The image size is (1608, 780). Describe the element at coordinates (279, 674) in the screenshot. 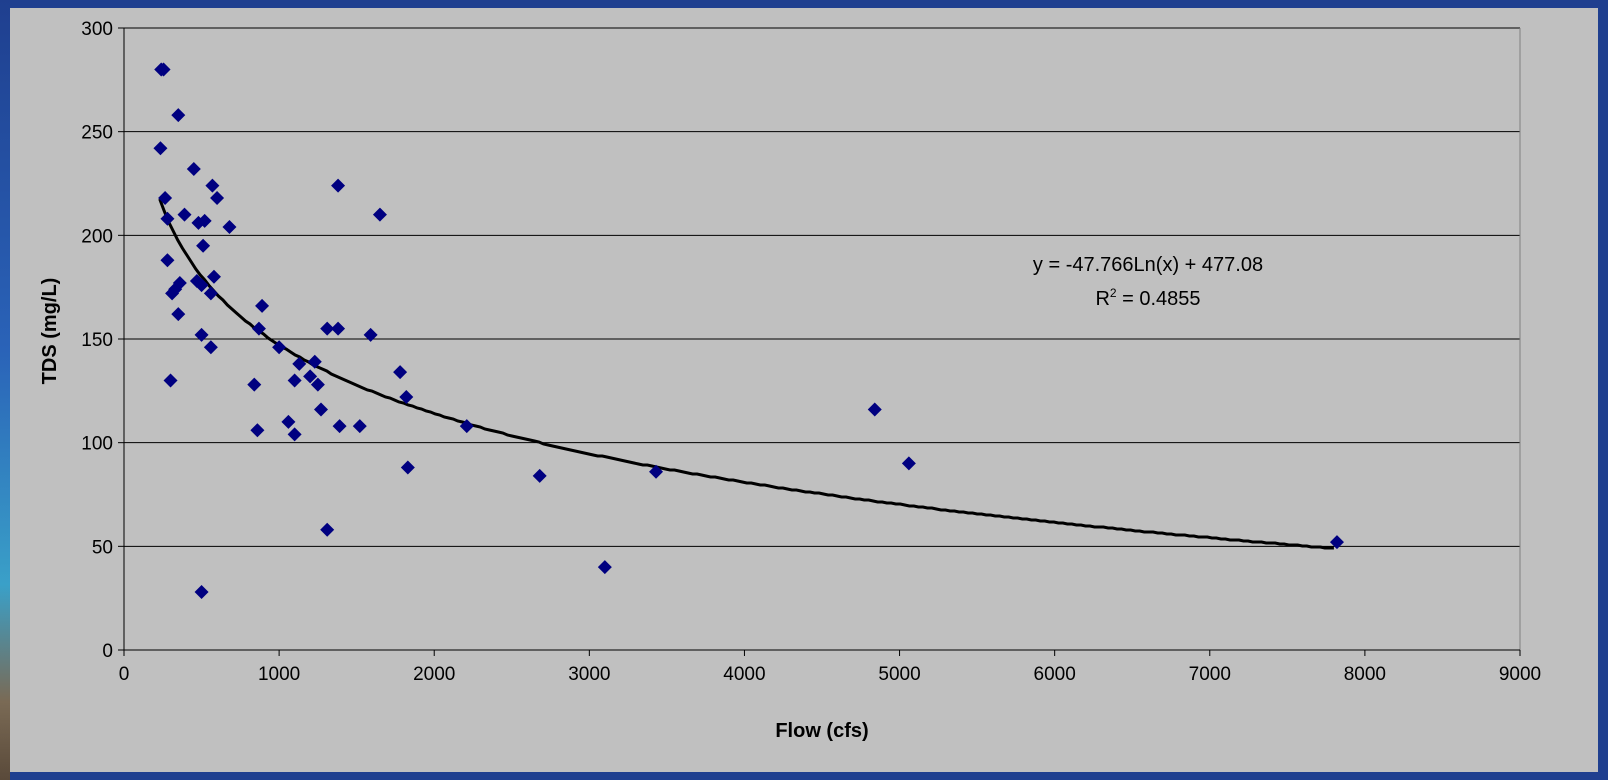

I see `x-tick-label-1000: 1000` at that location.